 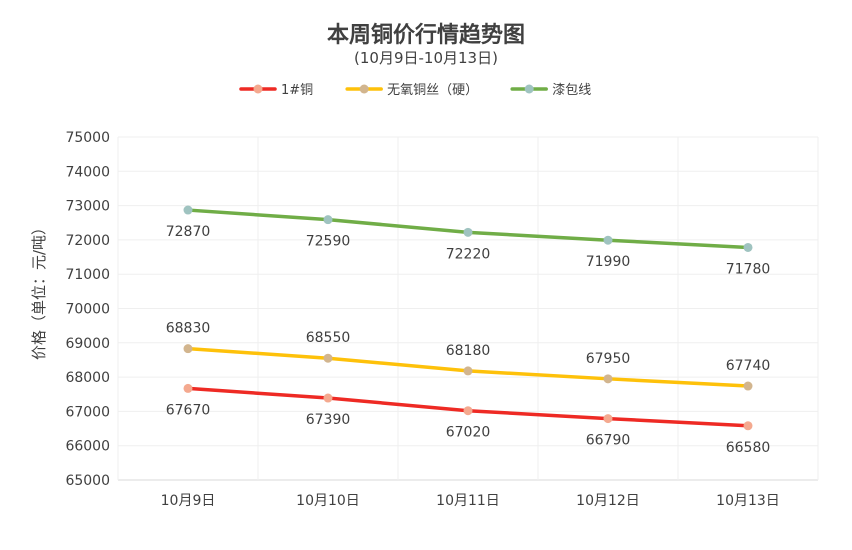 What do you see at coordinates (608, 441) in the screenshot?
I see `data-label: 66790` at bounding box center [608, 441].